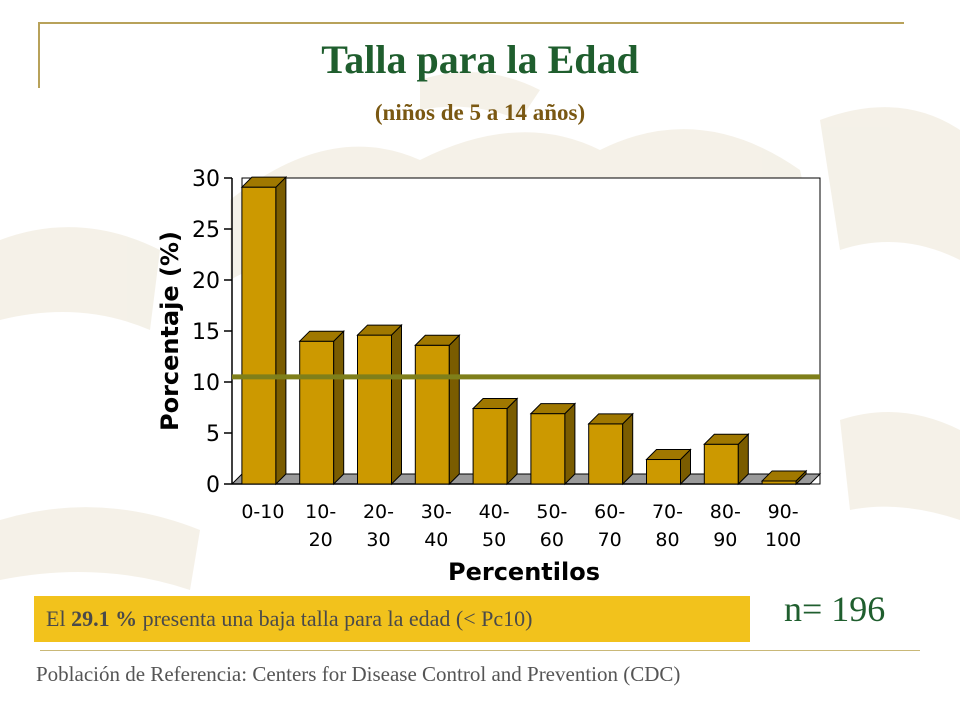 This screenshot has height=720, width=960. Describe the element at coordinates (206, 332) in the screenshot. I see `y-tick-label: 15` at that location.